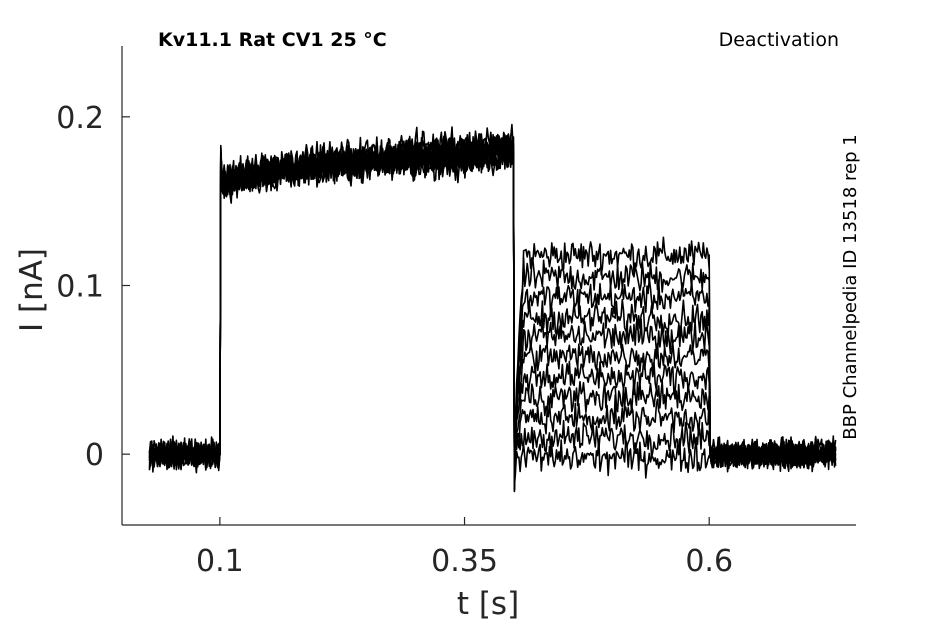  What do you see at coordinates (80, 118) in the screenshot?
I see `y-tick-label: 0.2` at bounding box center [80, 118].